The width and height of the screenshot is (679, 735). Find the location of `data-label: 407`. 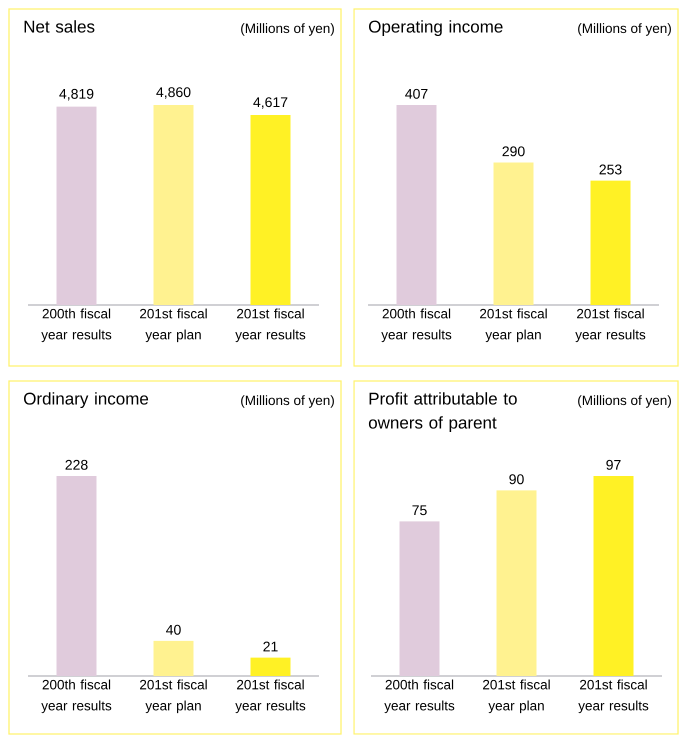

data-label: 407 is located at coordinates (416, 93).